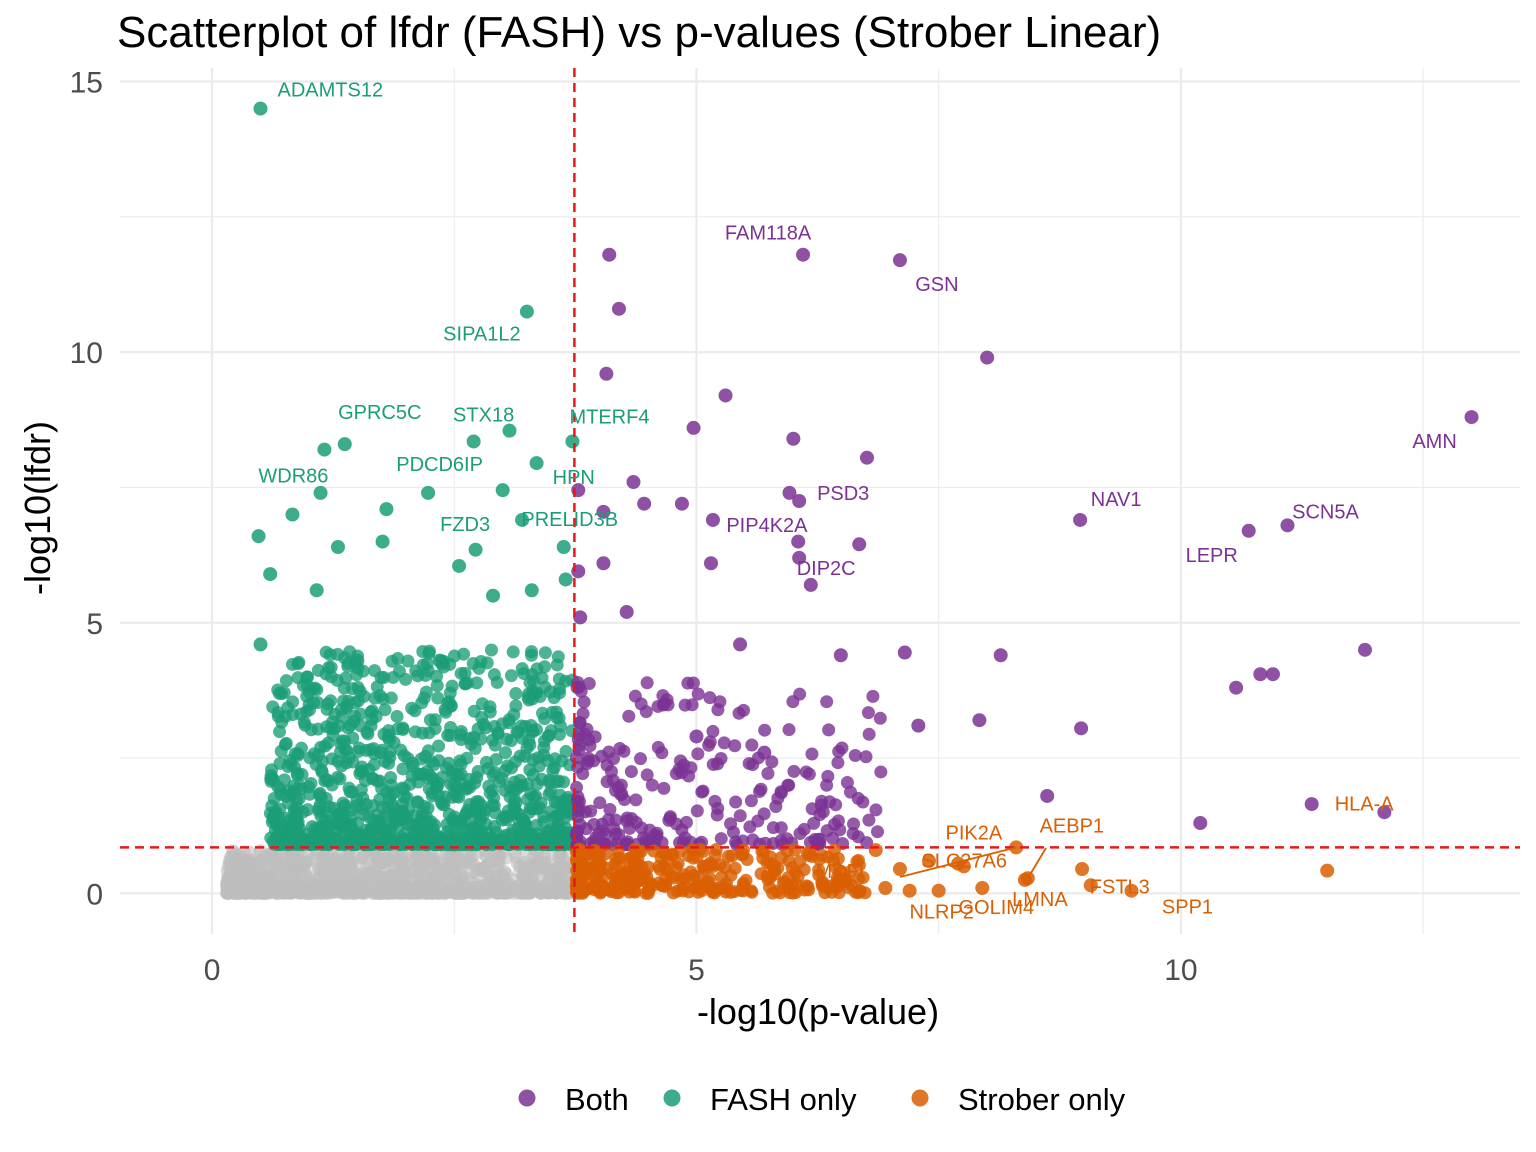 The image size is (1536, 1152). What do you see at coordinates (941, 913) in the screenshot?
I see `gene-label: NLRP2` at bounding box center [941, 913].